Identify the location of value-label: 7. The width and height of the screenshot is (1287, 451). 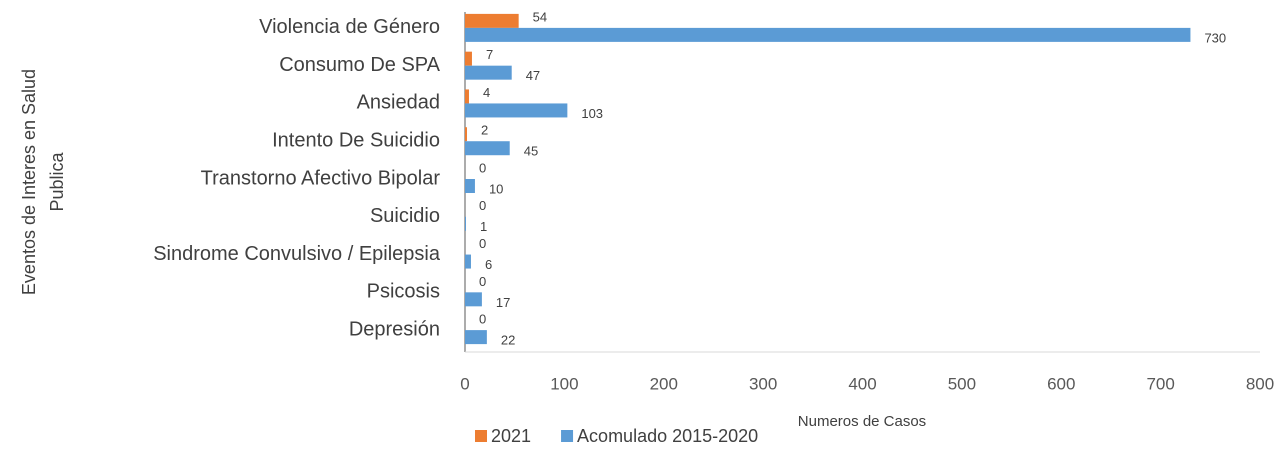
(489, 54).